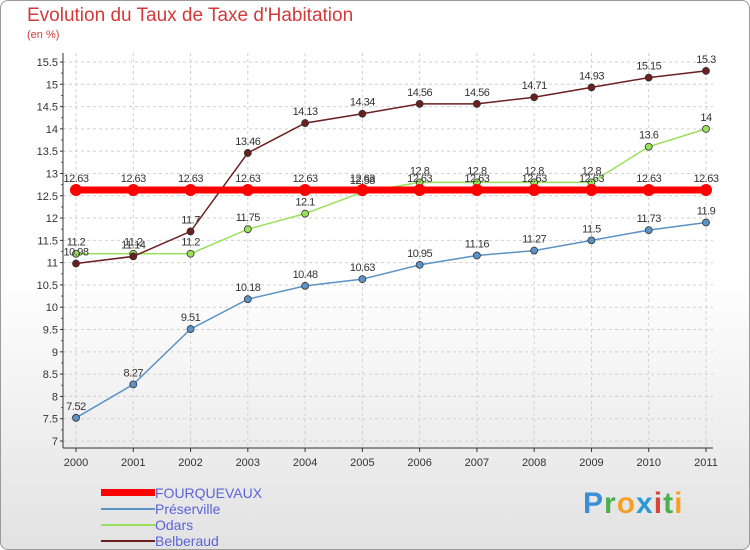 The height and width of the screenshot is (550, 750). What do you see at coordinates (52, 174) in the screenshot?
I see `y-tick-label: 13` at bounding box center [52, 174].